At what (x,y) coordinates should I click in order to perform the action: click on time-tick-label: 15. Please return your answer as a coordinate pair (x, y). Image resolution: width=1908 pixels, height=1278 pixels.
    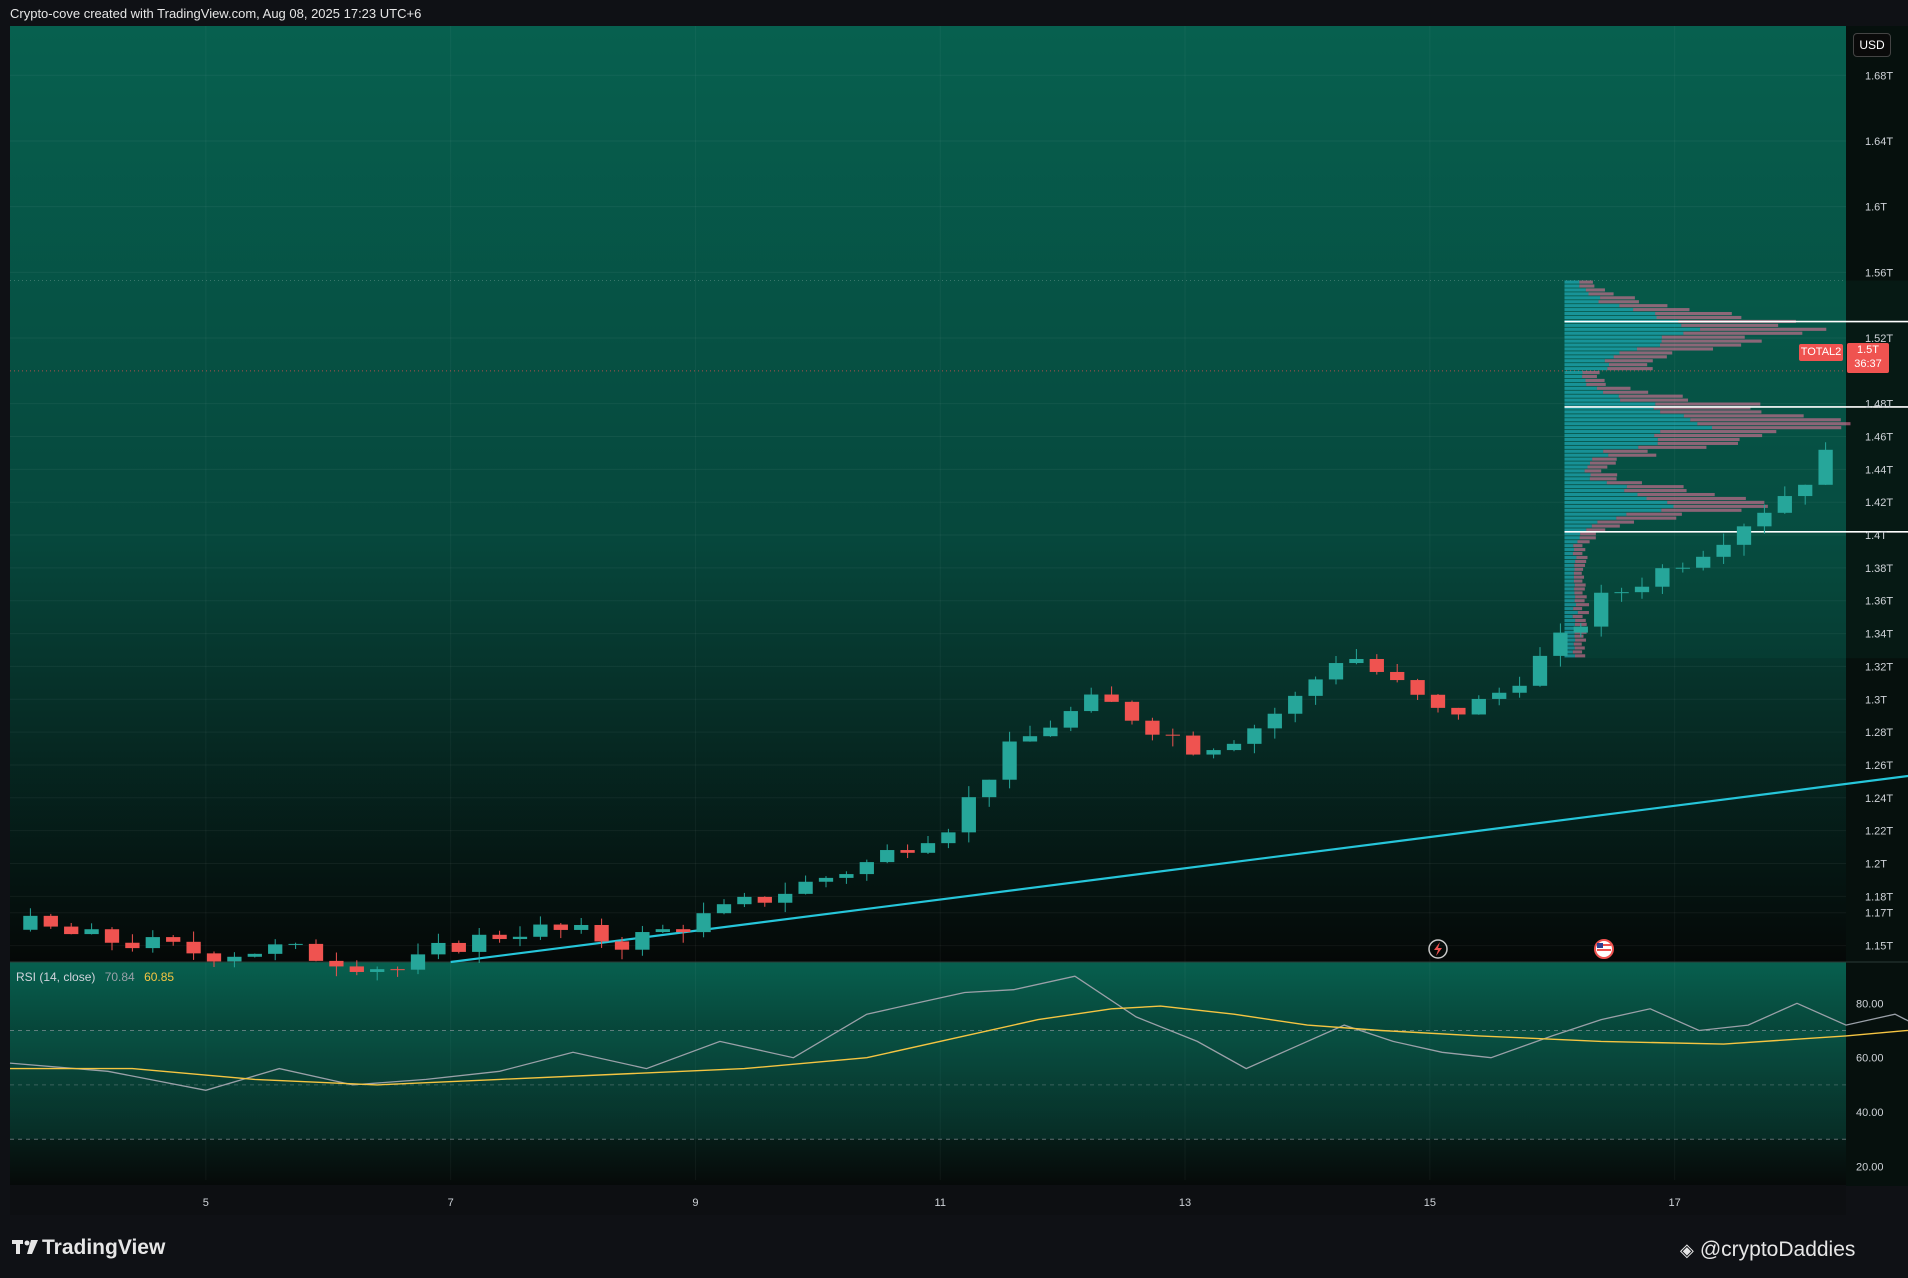
    Looking at the image, I should click on (1430, 1203).